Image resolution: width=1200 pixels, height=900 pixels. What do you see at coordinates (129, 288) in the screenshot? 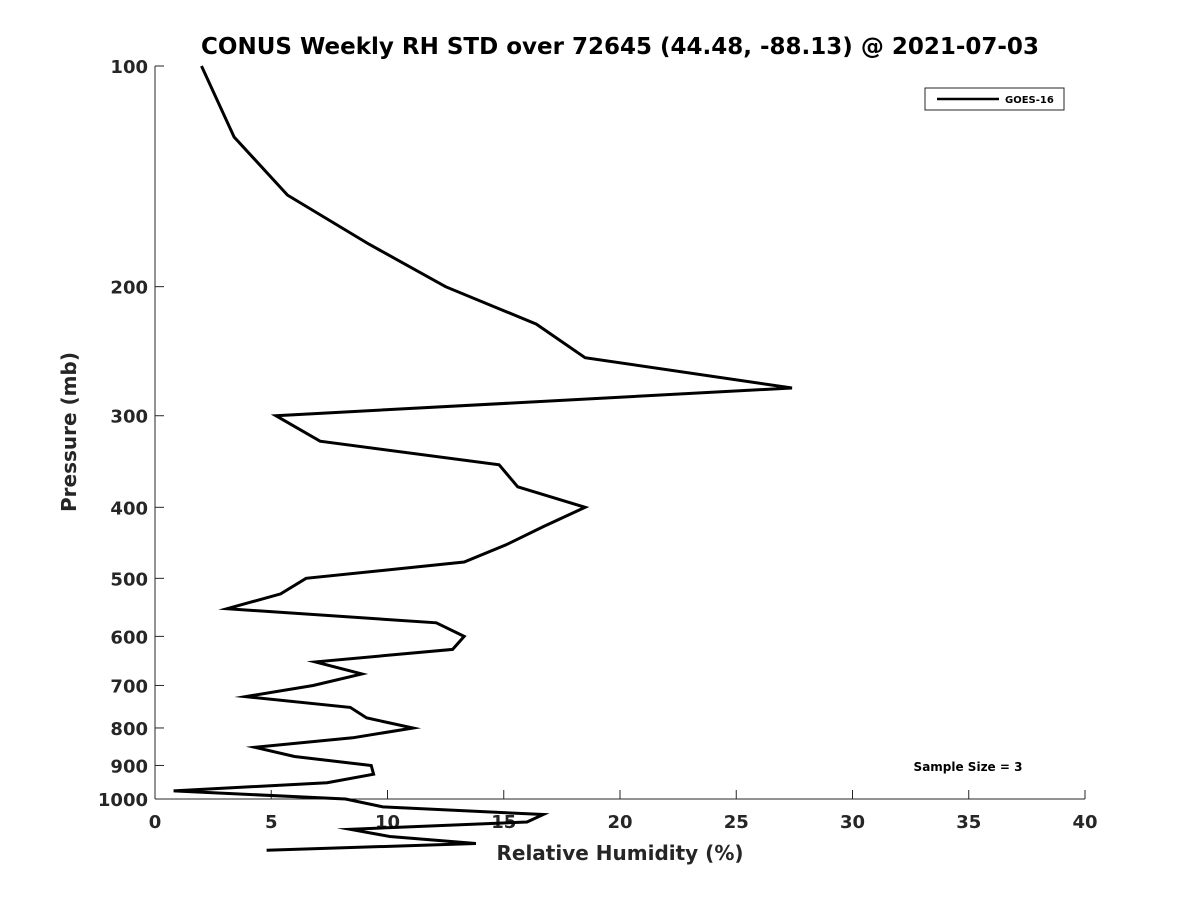
I see `y-tick-label: 200` at bounding box center [129, 288].